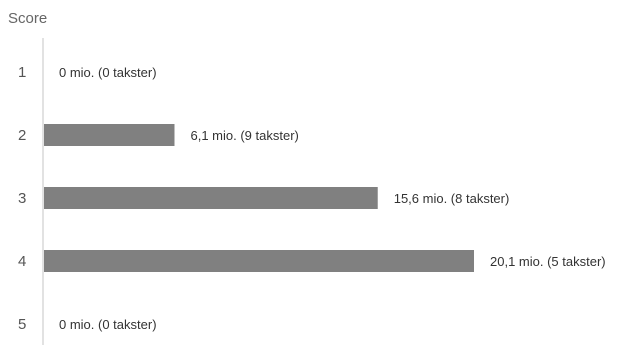 Image resolution: width=633 pixels, height=347 pixels. Describe the element at coordinates (22, 72) in the screenshot. I see `y-tick-label: 1` at that location.